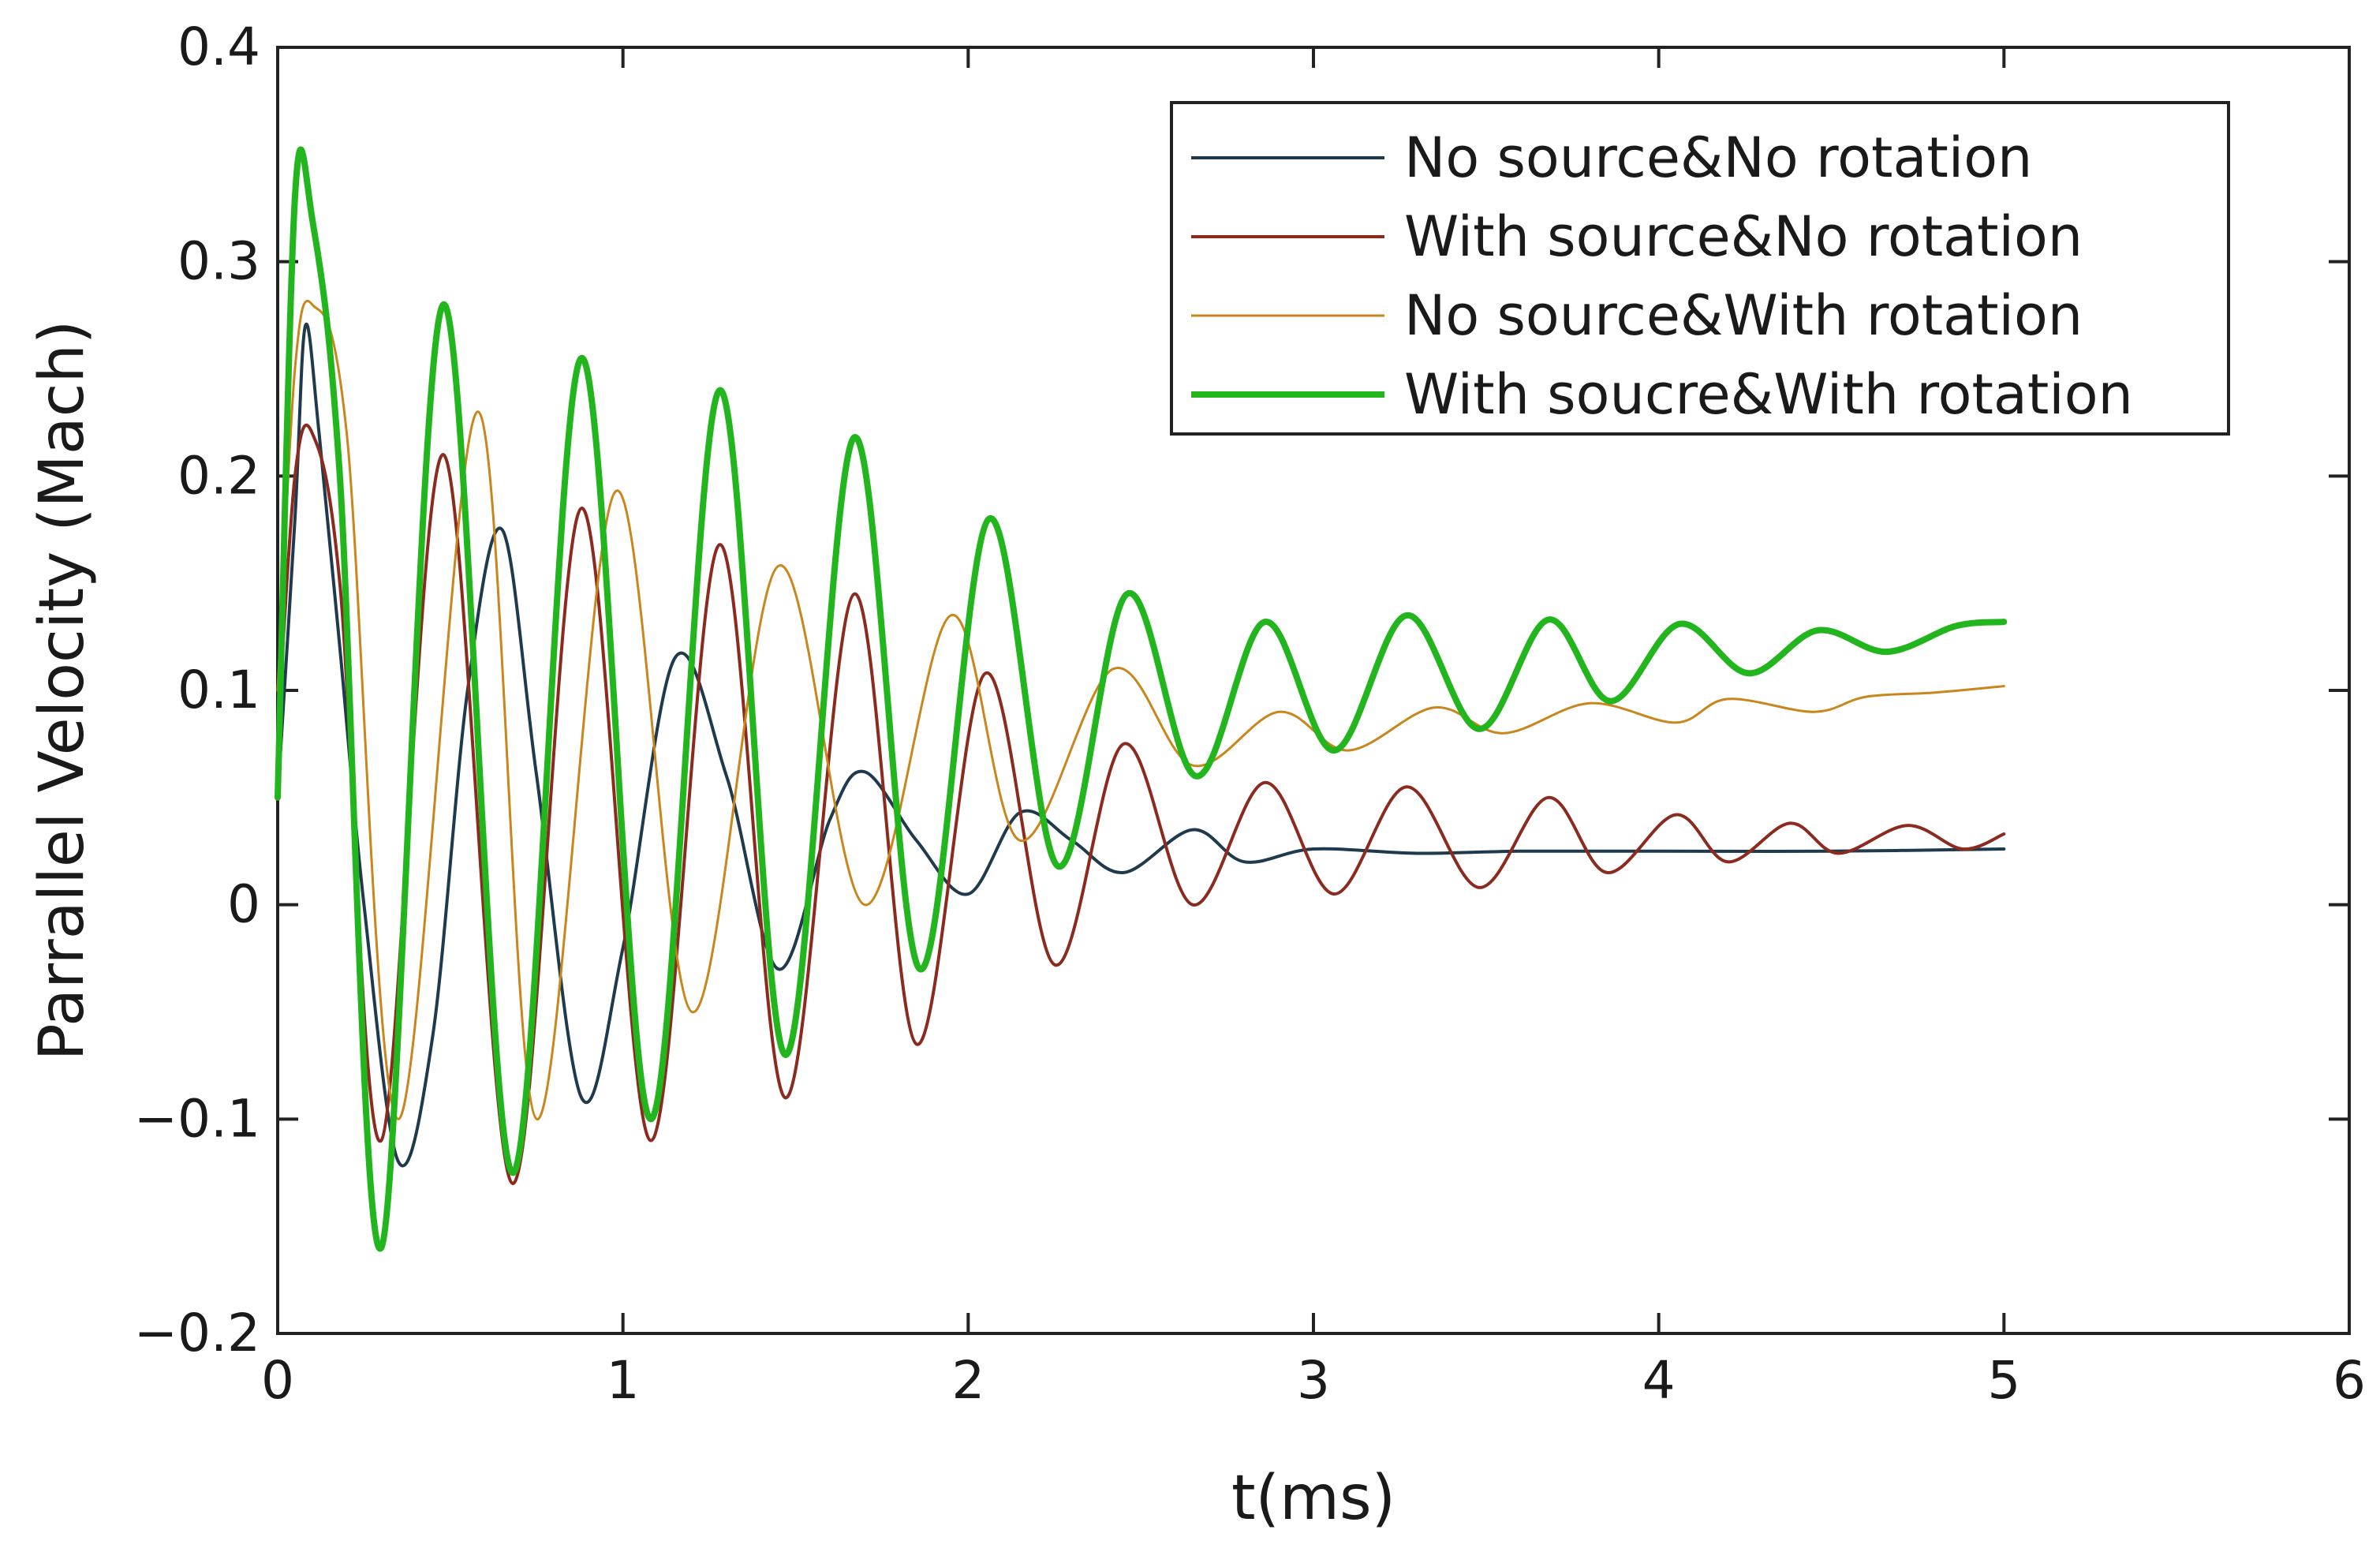 Image resolution: width=2380 pixels, height=1552 pixels. I want to click on x-tick-label: 6, so click(2349, 1380).